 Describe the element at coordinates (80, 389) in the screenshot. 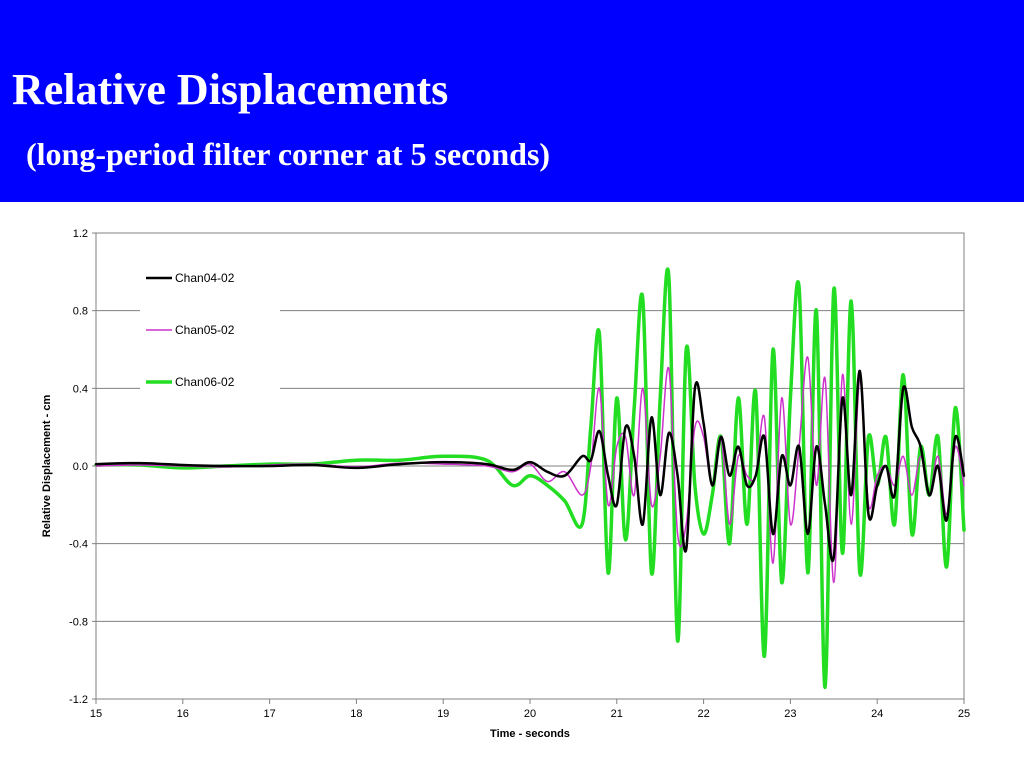

I see `y-tick-label: 0.4` at that location.